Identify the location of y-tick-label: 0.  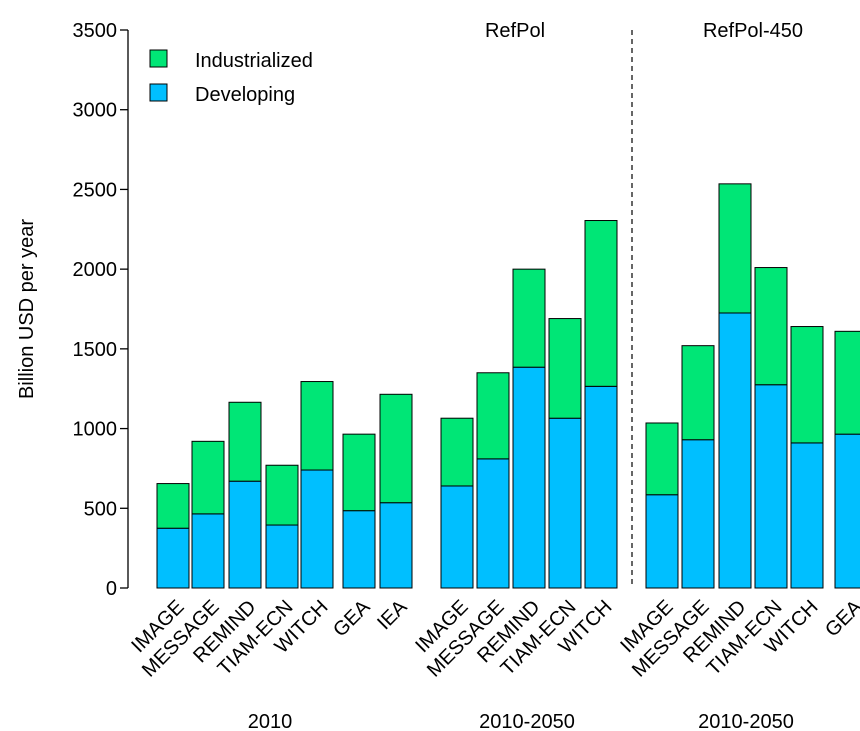
(111, 589).